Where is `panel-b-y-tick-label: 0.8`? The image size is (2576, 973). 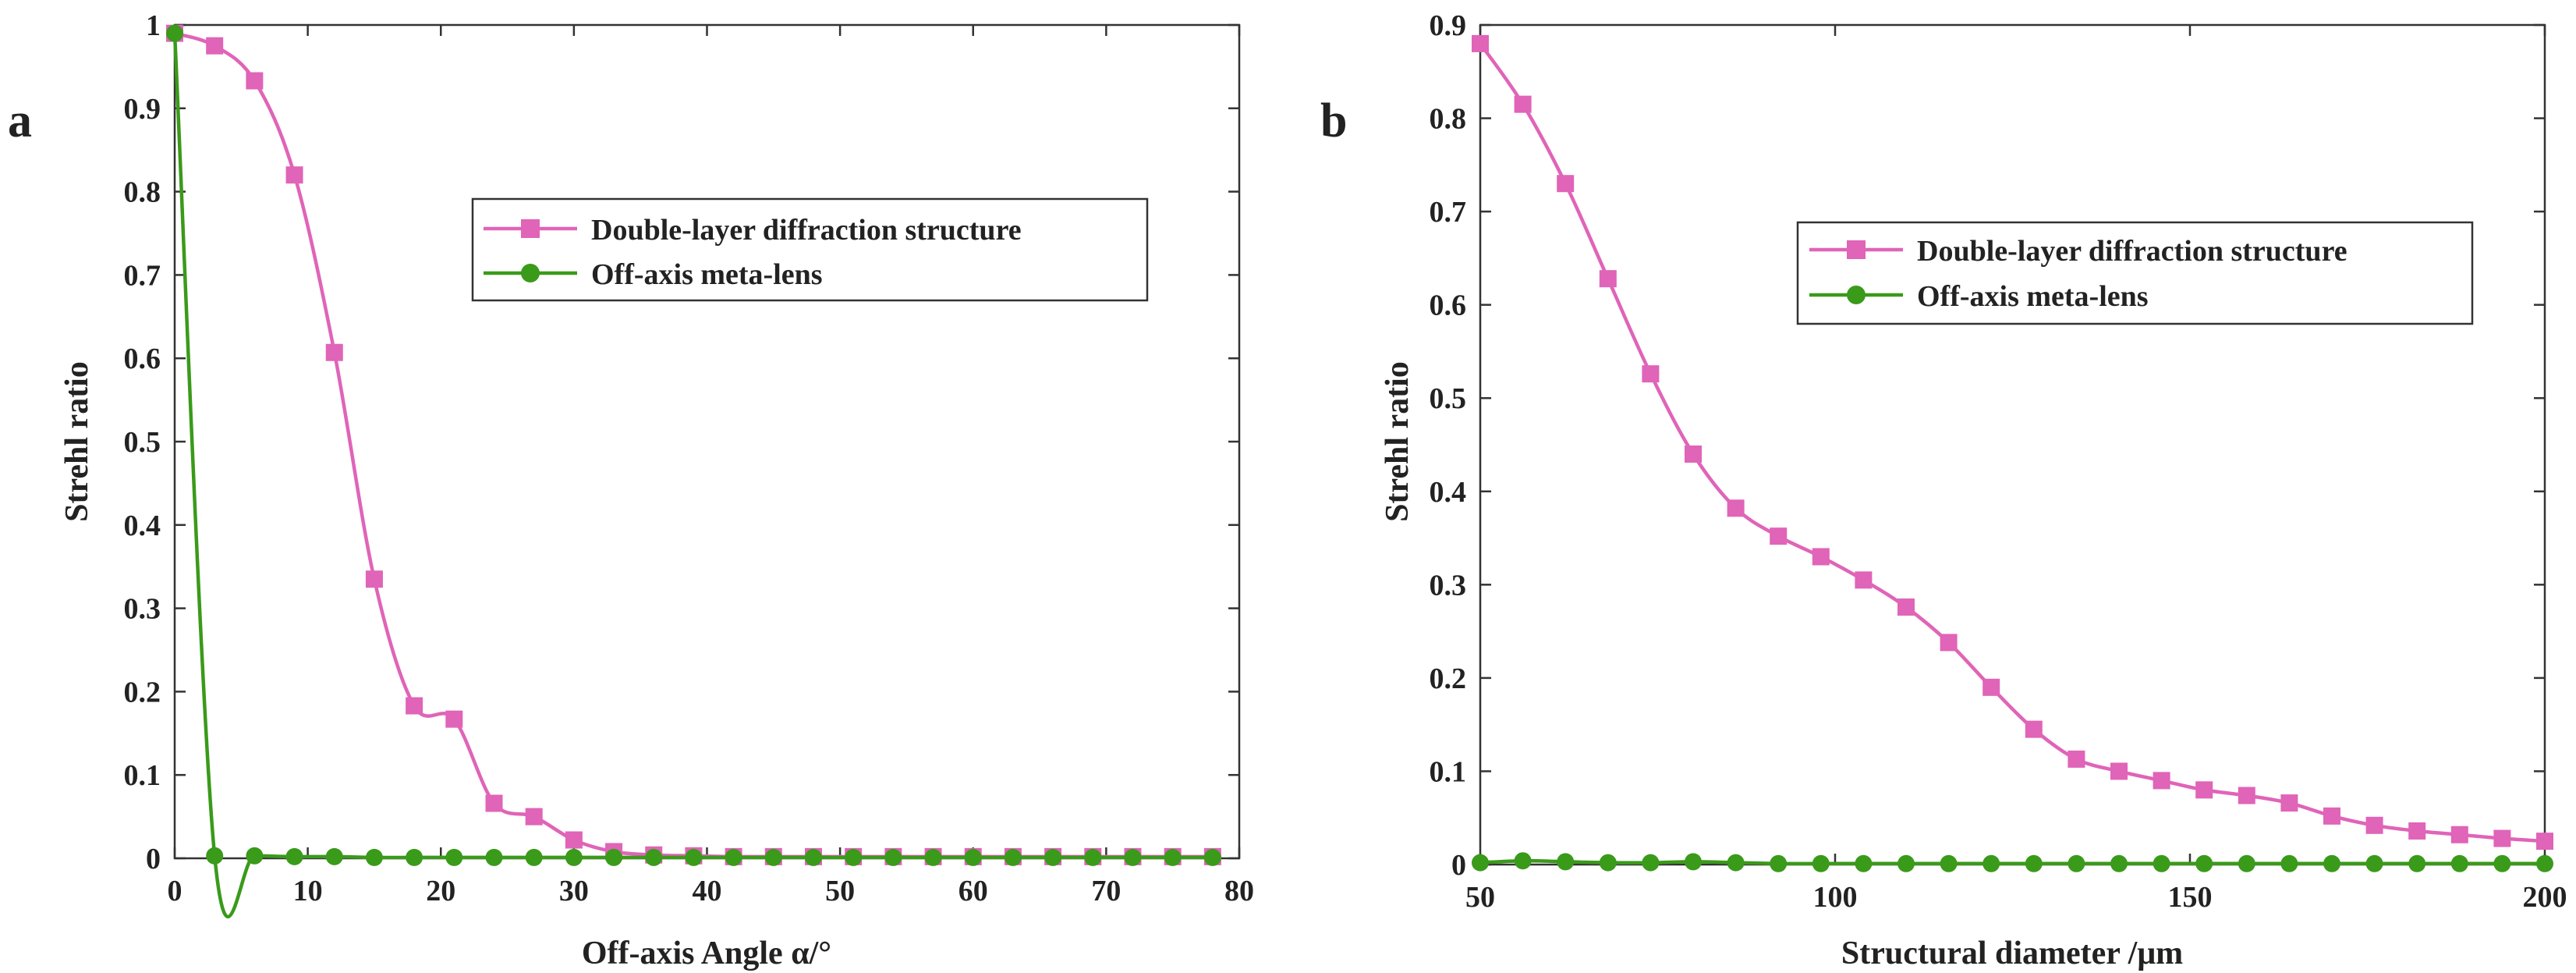
panel-b-y-tick-label: 0.8 is located at coordinates (1448, 120).